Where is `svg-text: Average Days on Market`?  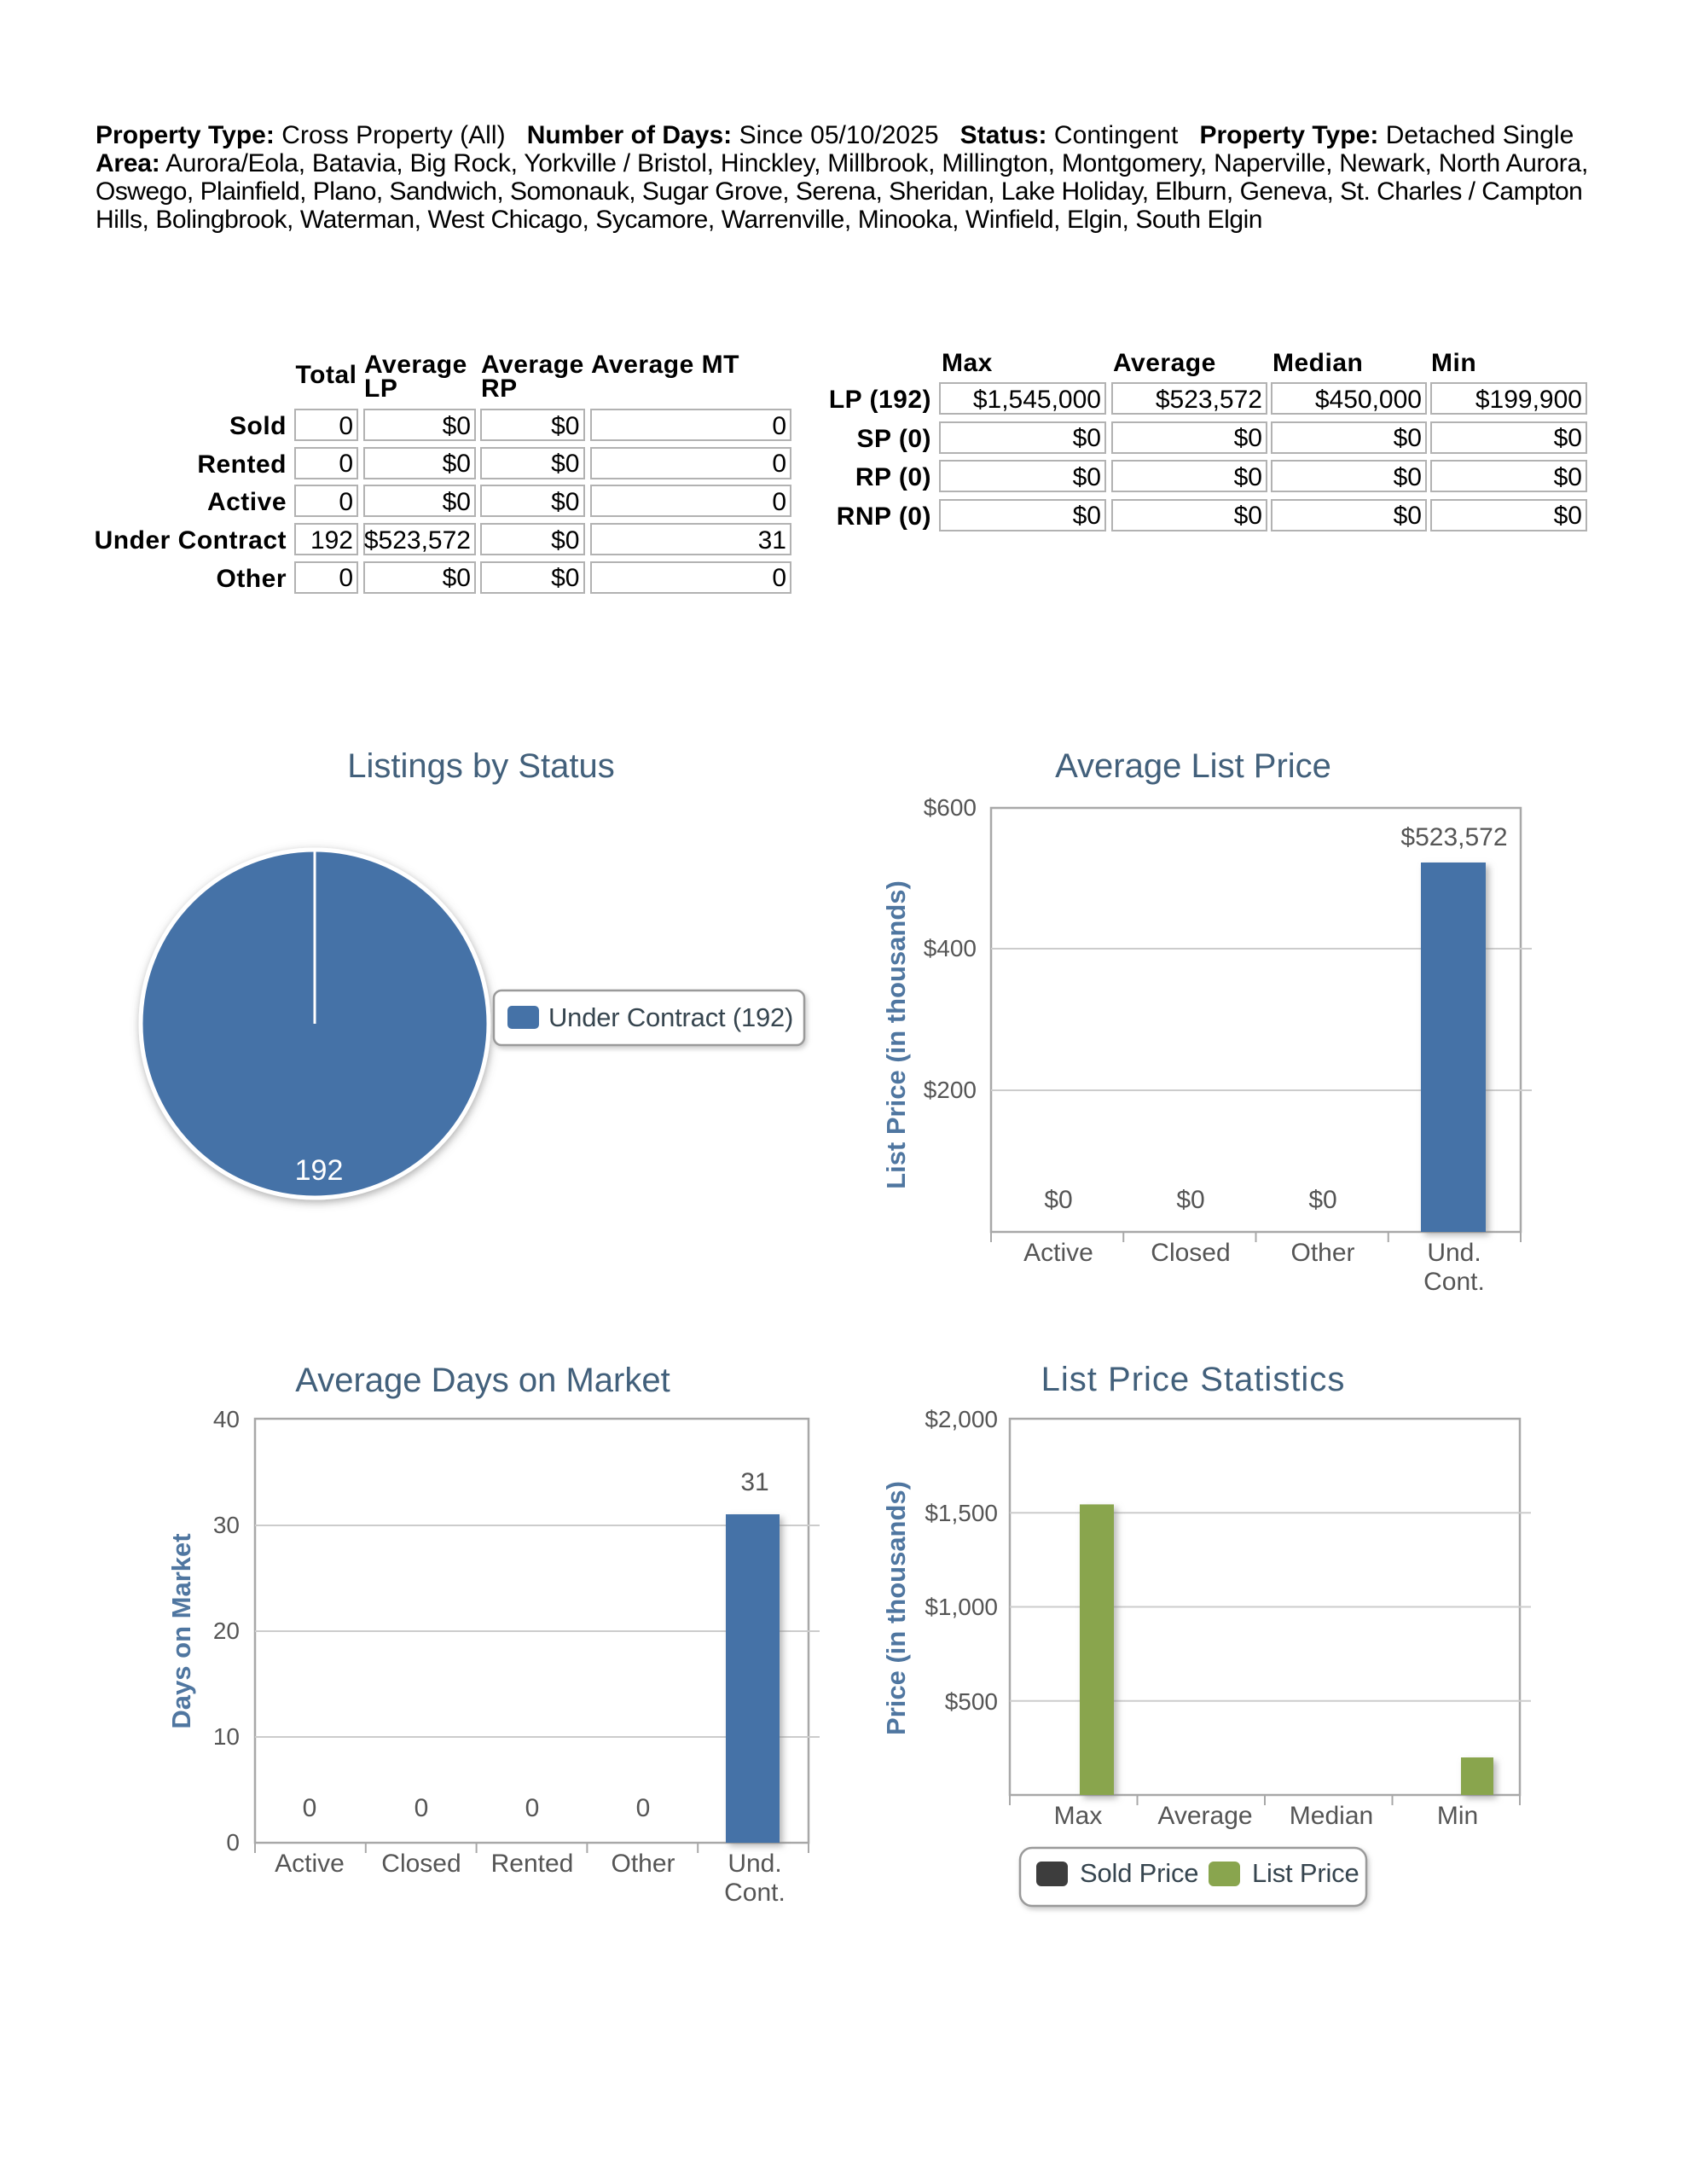
svg-text: Average Days on Market is located at coordinates (482, 1380).